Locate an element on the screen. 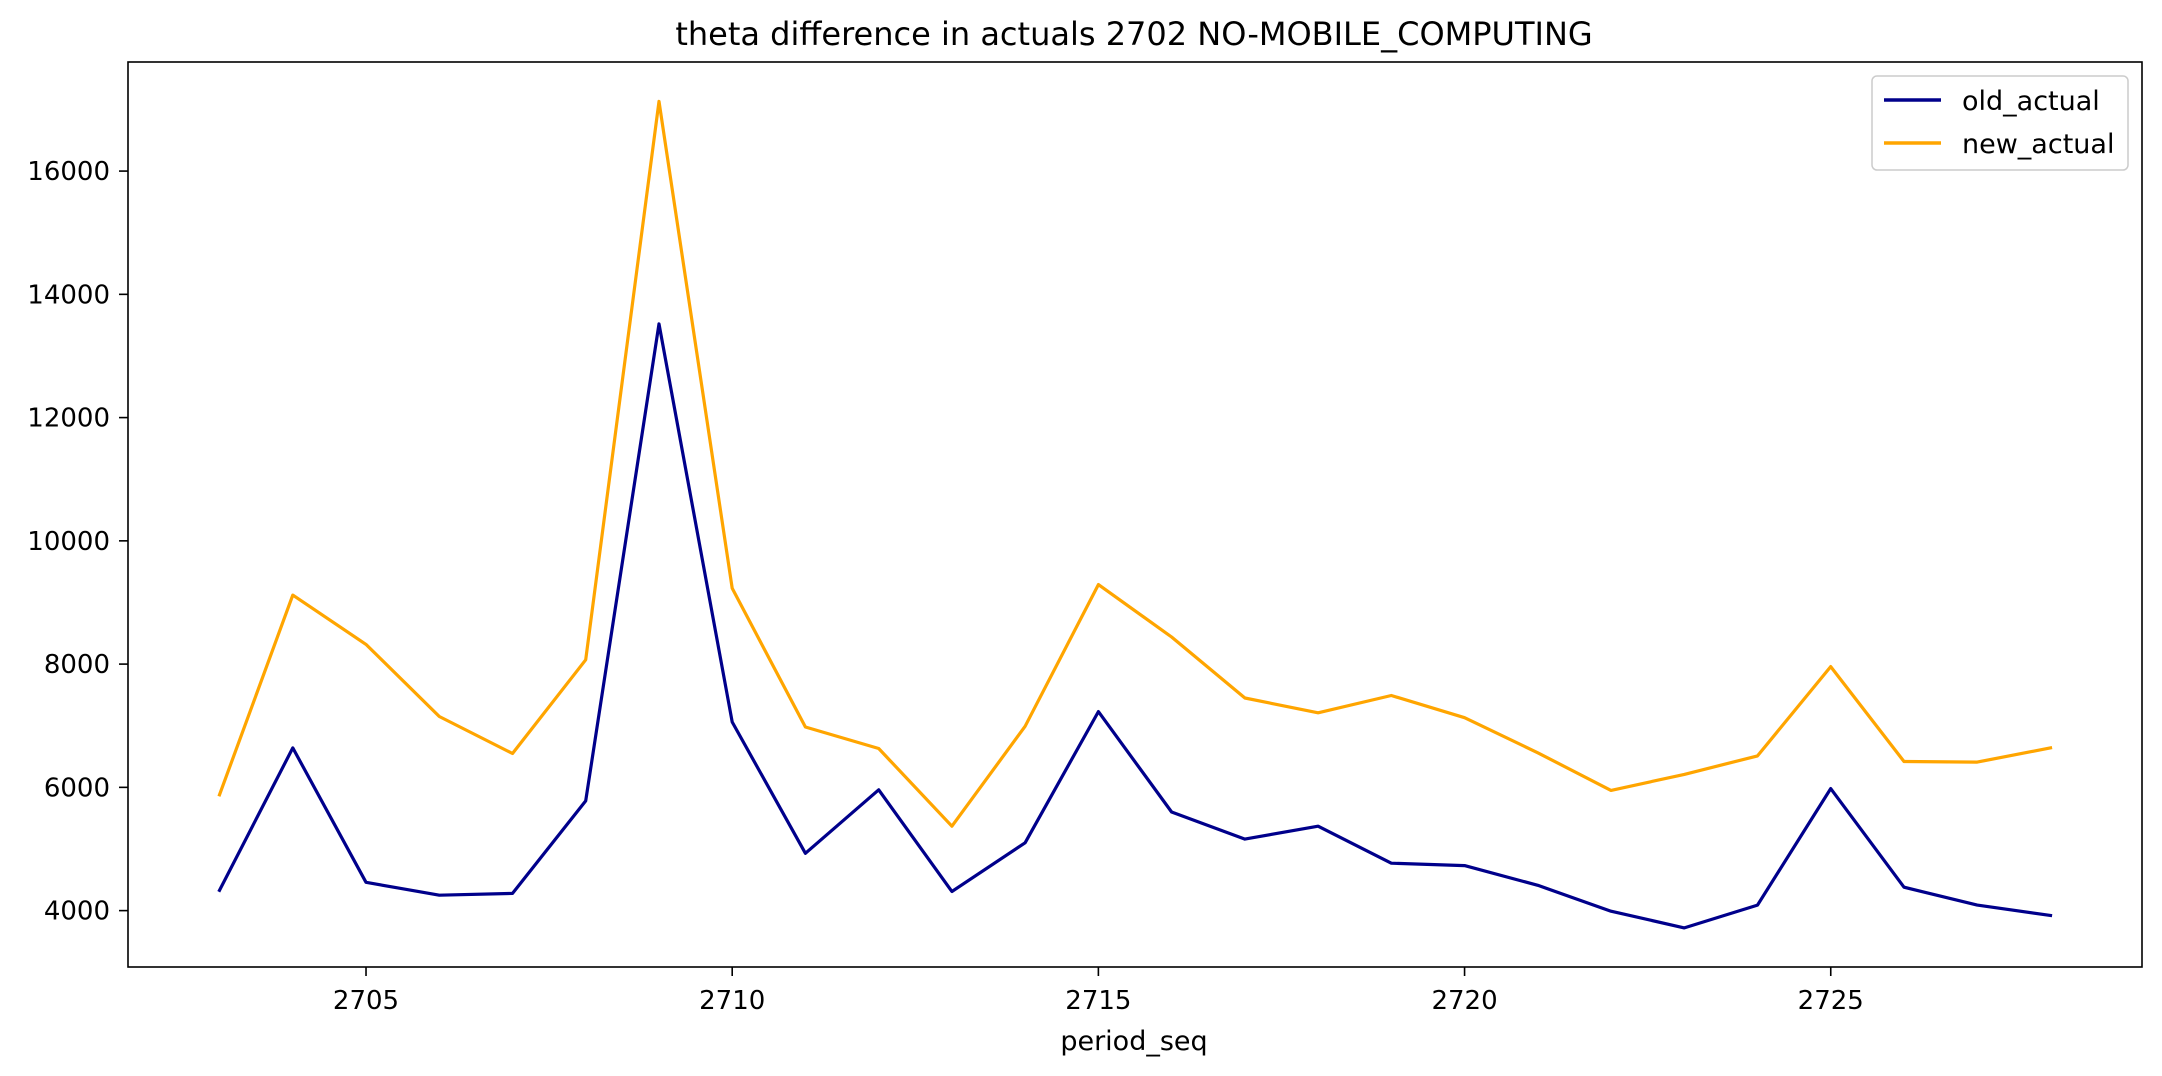  y-axis-ticks: 4000 6000 8000 10000 12000 14000 16000 is located at coordinates (77, 542).